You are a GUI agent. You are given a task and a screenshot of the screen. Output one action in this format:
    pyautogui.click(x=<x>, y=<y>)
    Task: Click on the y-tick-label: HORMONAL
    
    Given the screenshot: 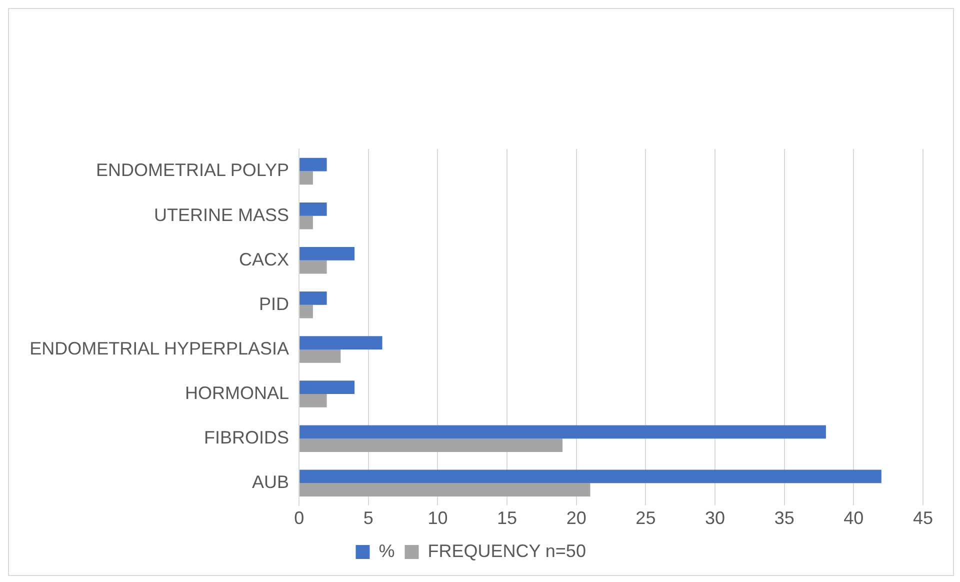 What is the action you would take?
    pyautogui.click(x=237, y=392)
    